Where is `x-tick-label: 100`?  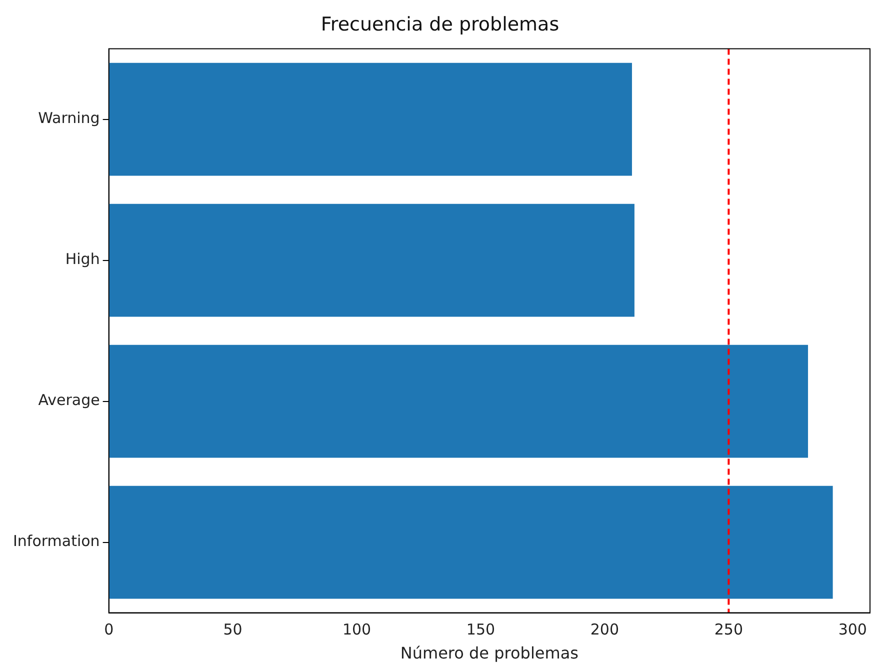 x-tick-label: 100 is located at coordinates (357, 629).